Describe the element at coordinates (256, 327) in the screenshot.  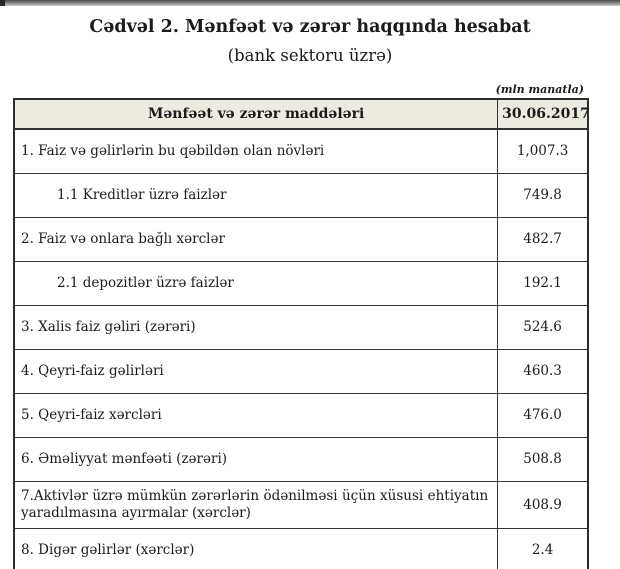
I see `row-label: 3. Xalis faiz gəliri (zərəri)` at that location.